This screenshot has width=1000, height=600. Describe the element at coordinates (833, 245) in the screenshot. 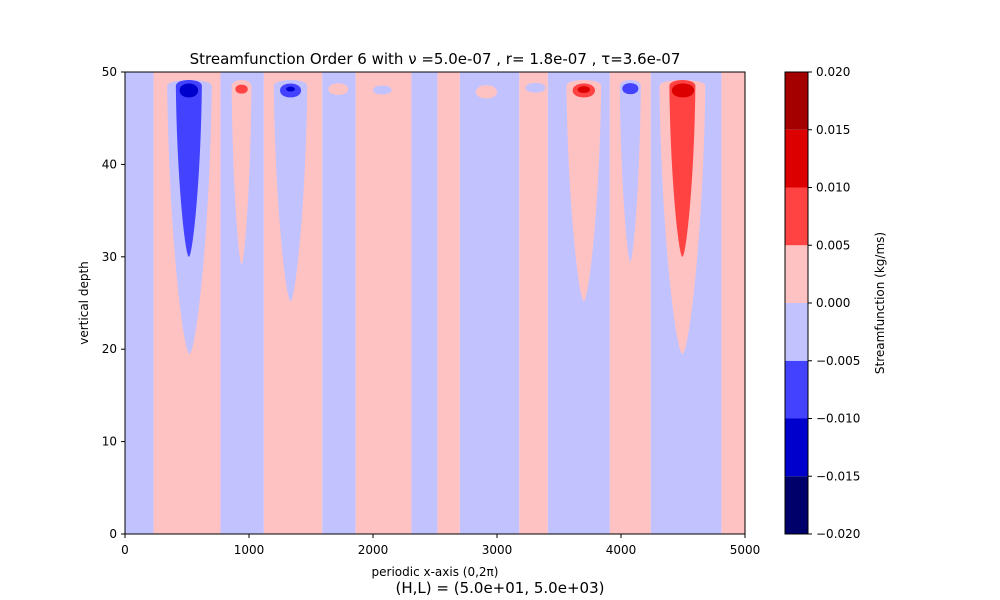

I see `colorbar-tick-label-5: 0.005` at that location.